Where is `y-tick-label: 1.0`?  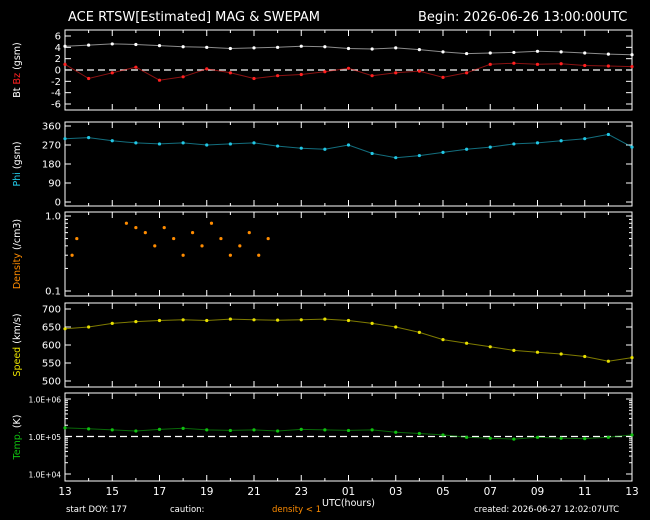
y-tick-label: 1.0 is located at coordinates (53, 217).